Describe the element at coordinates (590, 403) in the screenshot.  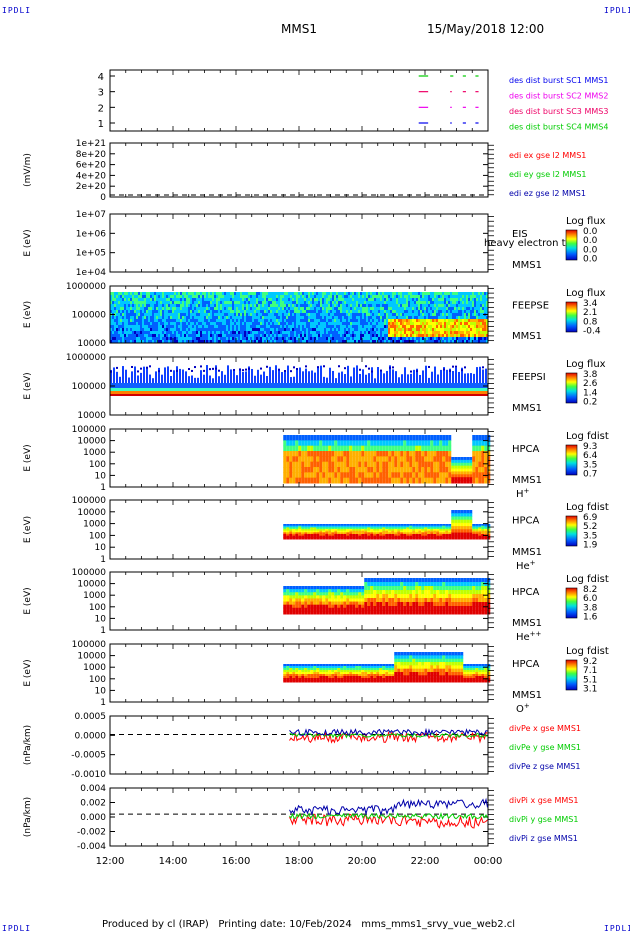
I see `colorbar-tick-label: 0.2` at that location.